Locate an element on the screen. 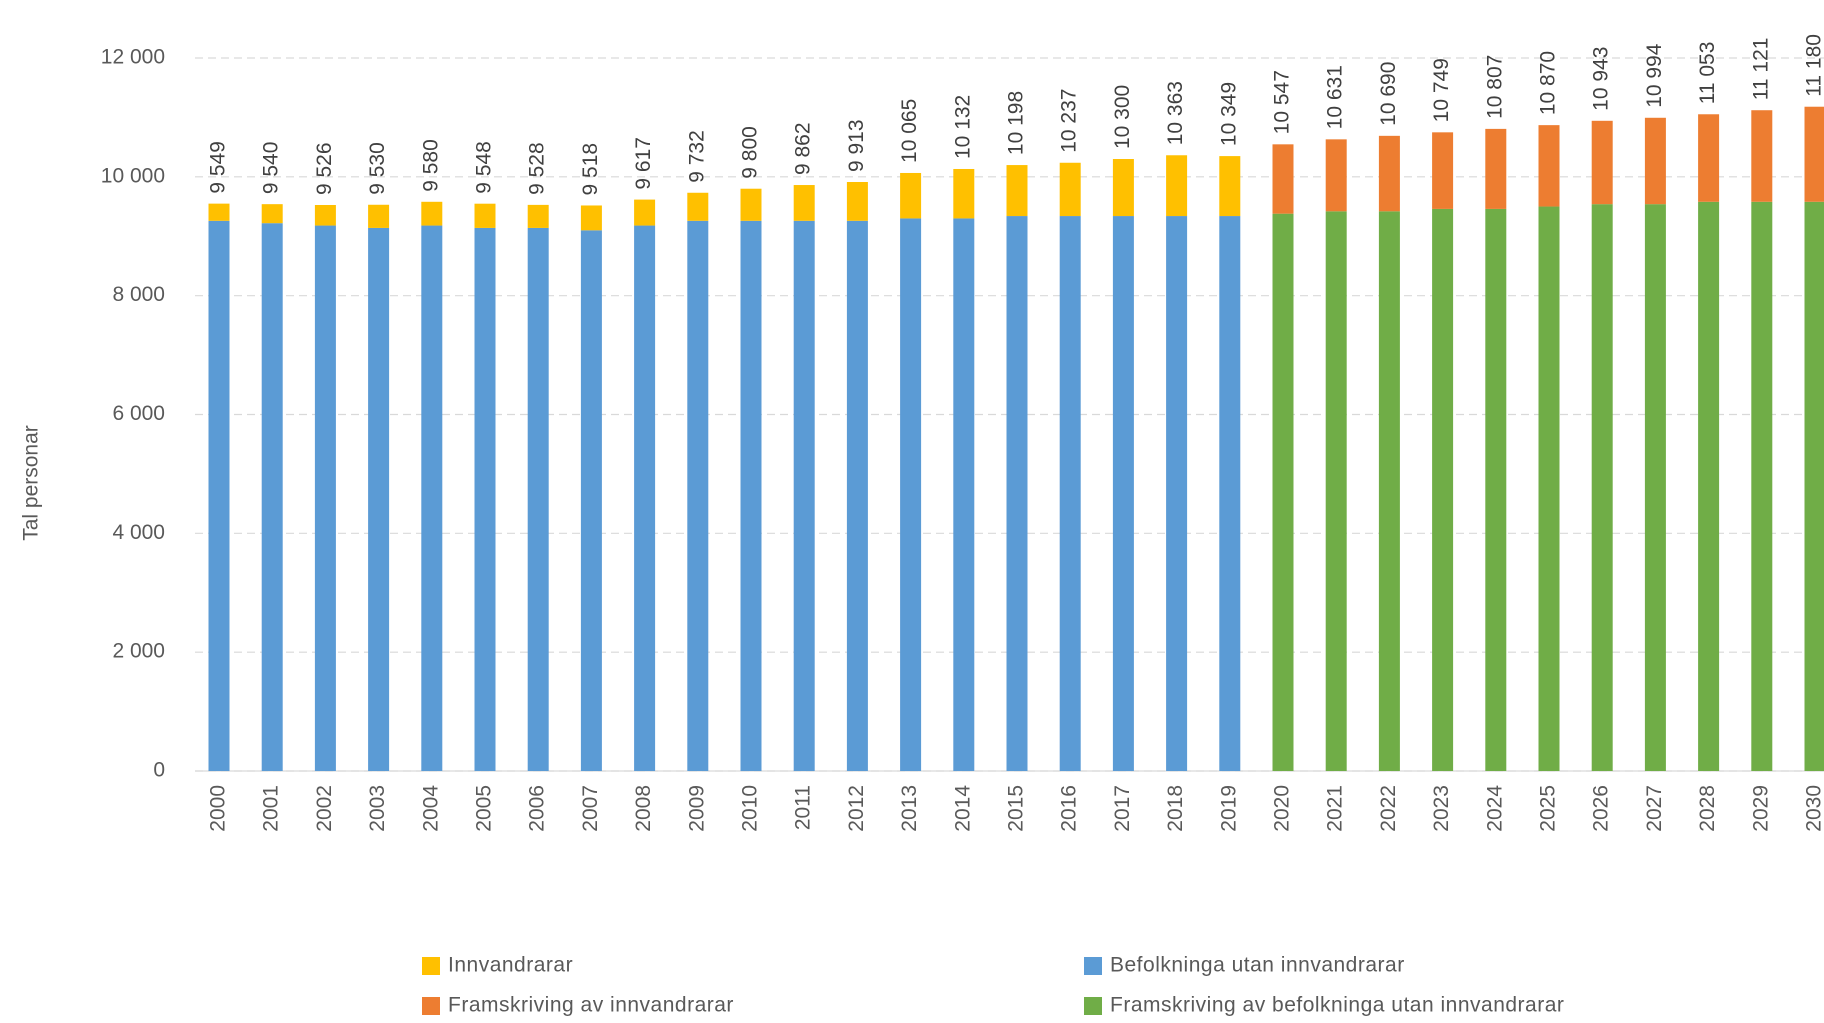 The width and height of the screenshot is (1824, 1023). x-tick-label: 2030 is located at coordinates (1813, 808).